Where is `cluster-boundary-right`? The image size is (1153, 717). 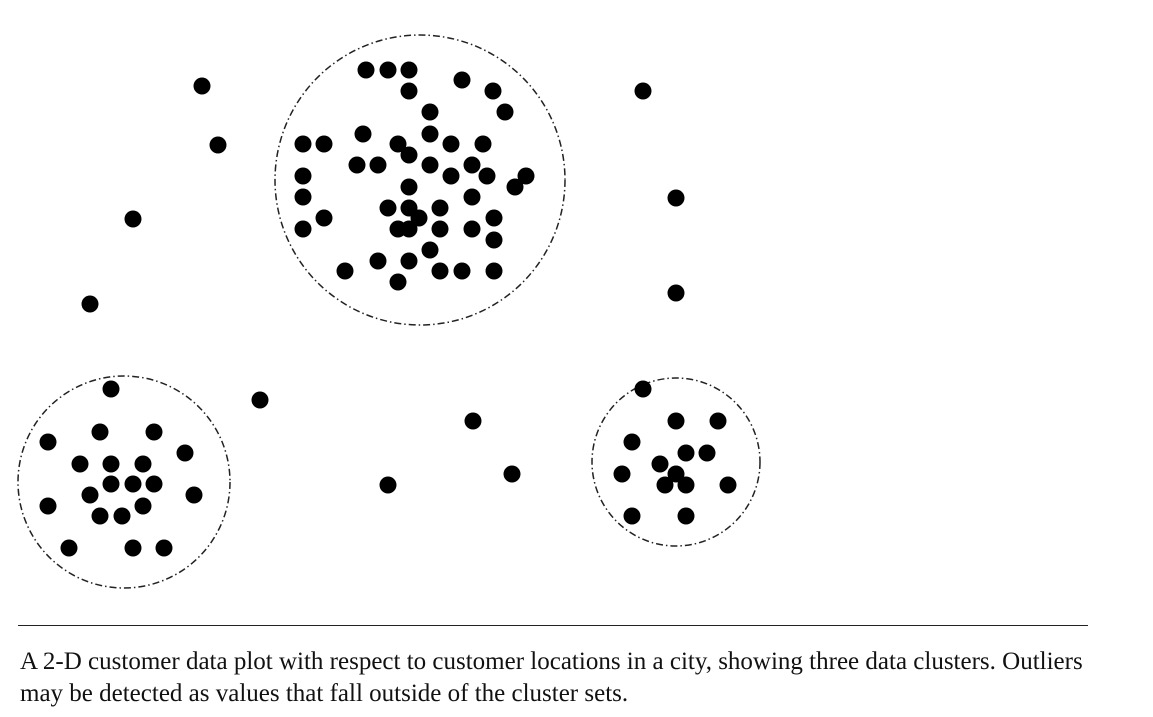 cluster-boundary-right is located at coordinates (676, 462).